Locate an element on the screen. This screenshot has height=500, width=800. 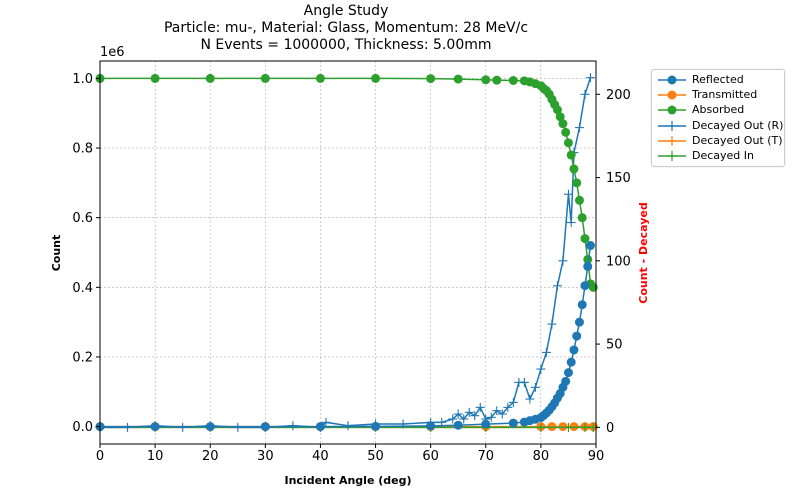
y-tick-label: 1.0 is located at coordinates (82, 79).